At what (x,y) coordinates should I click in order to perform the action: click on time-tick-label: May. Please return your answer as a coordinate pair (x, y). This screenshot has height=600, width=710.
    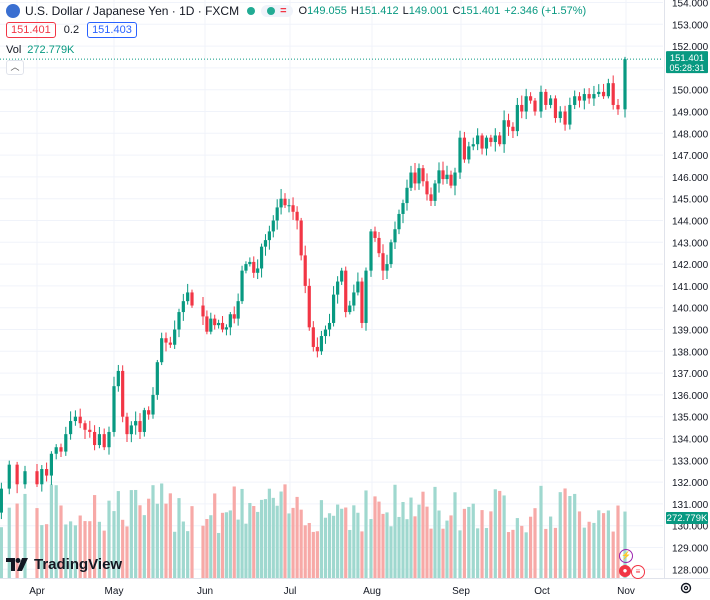
    Looking at the image, I should click on (114, 591).